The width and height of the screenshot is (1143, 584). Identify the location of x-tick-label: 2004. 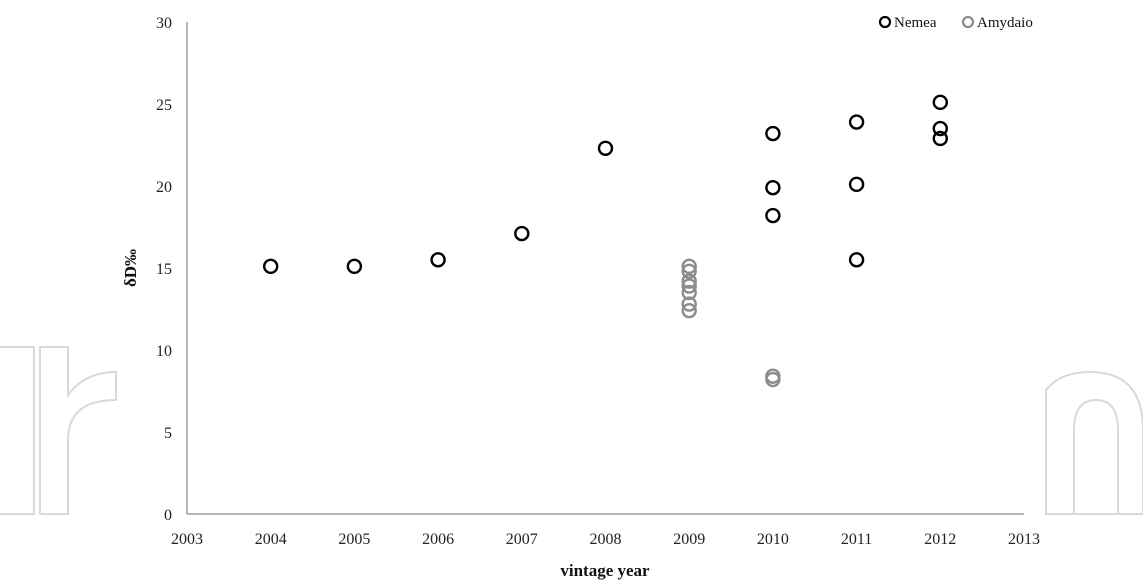
(271, 539).